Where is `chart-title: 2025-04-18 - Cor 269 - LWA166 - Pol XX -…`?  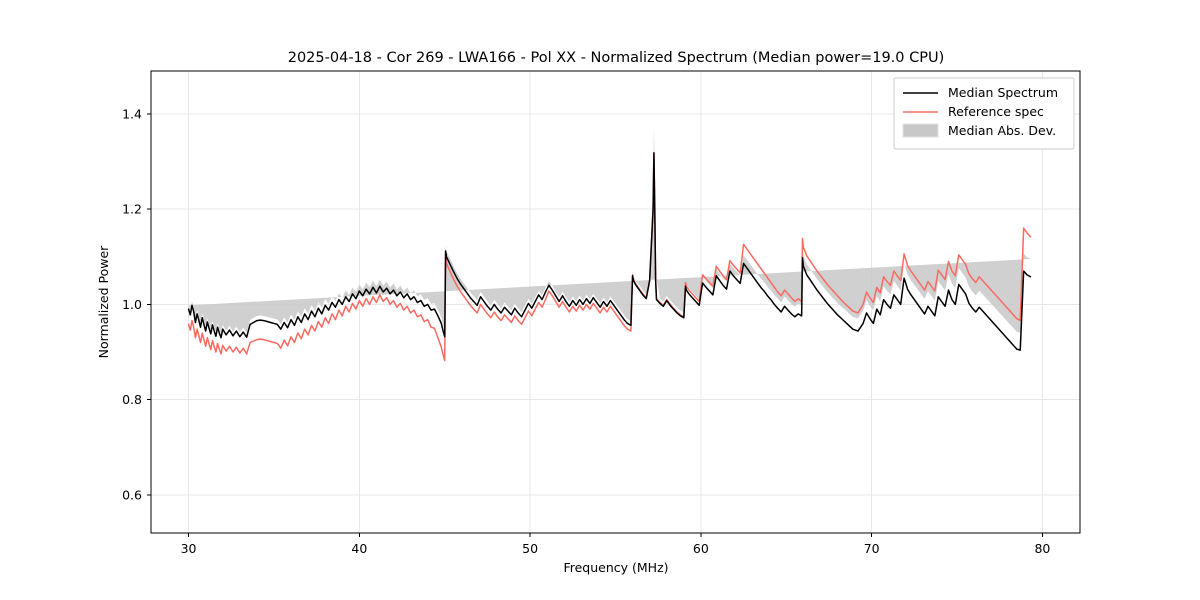 chart-title: 2025-04-18 - Cor 269 - LWA166 - Pol XX -… is located at coordinates (616, 58).